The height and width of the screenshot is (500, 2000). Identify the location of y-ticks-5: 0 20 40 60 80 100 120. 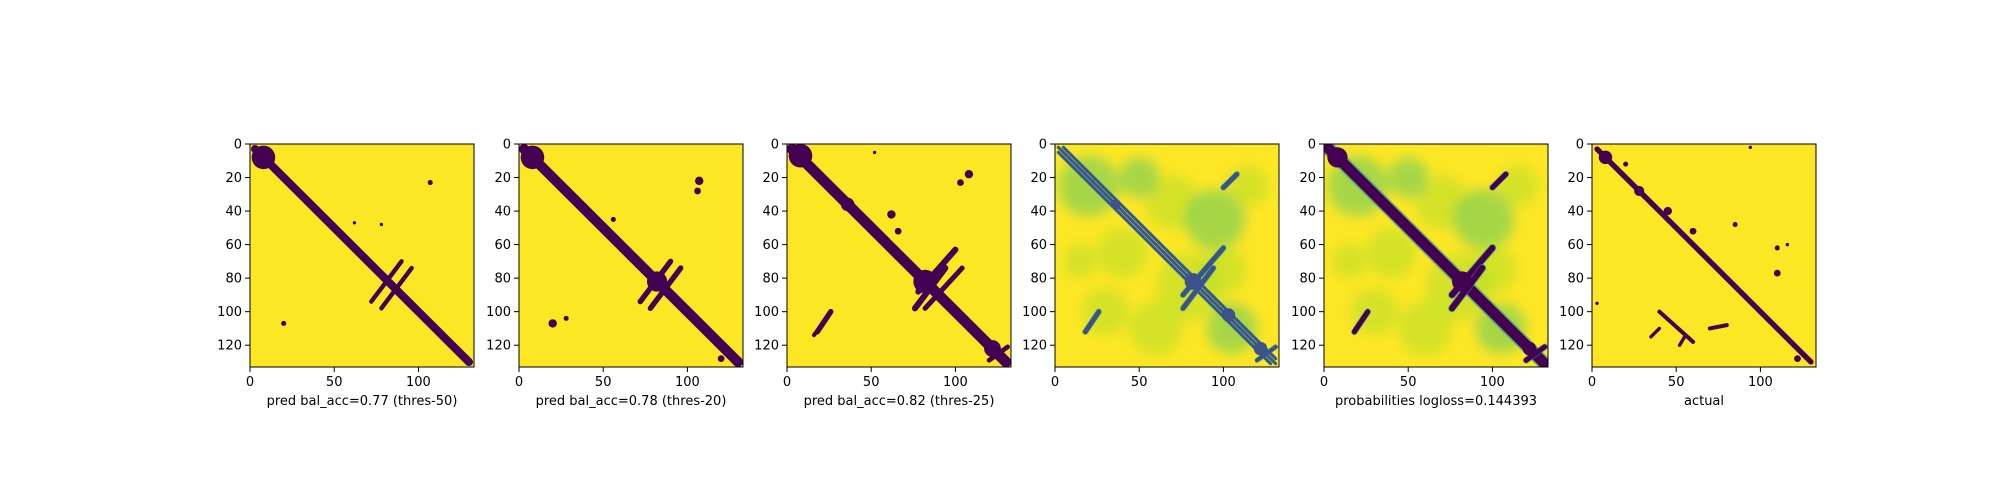
(1307, 246).